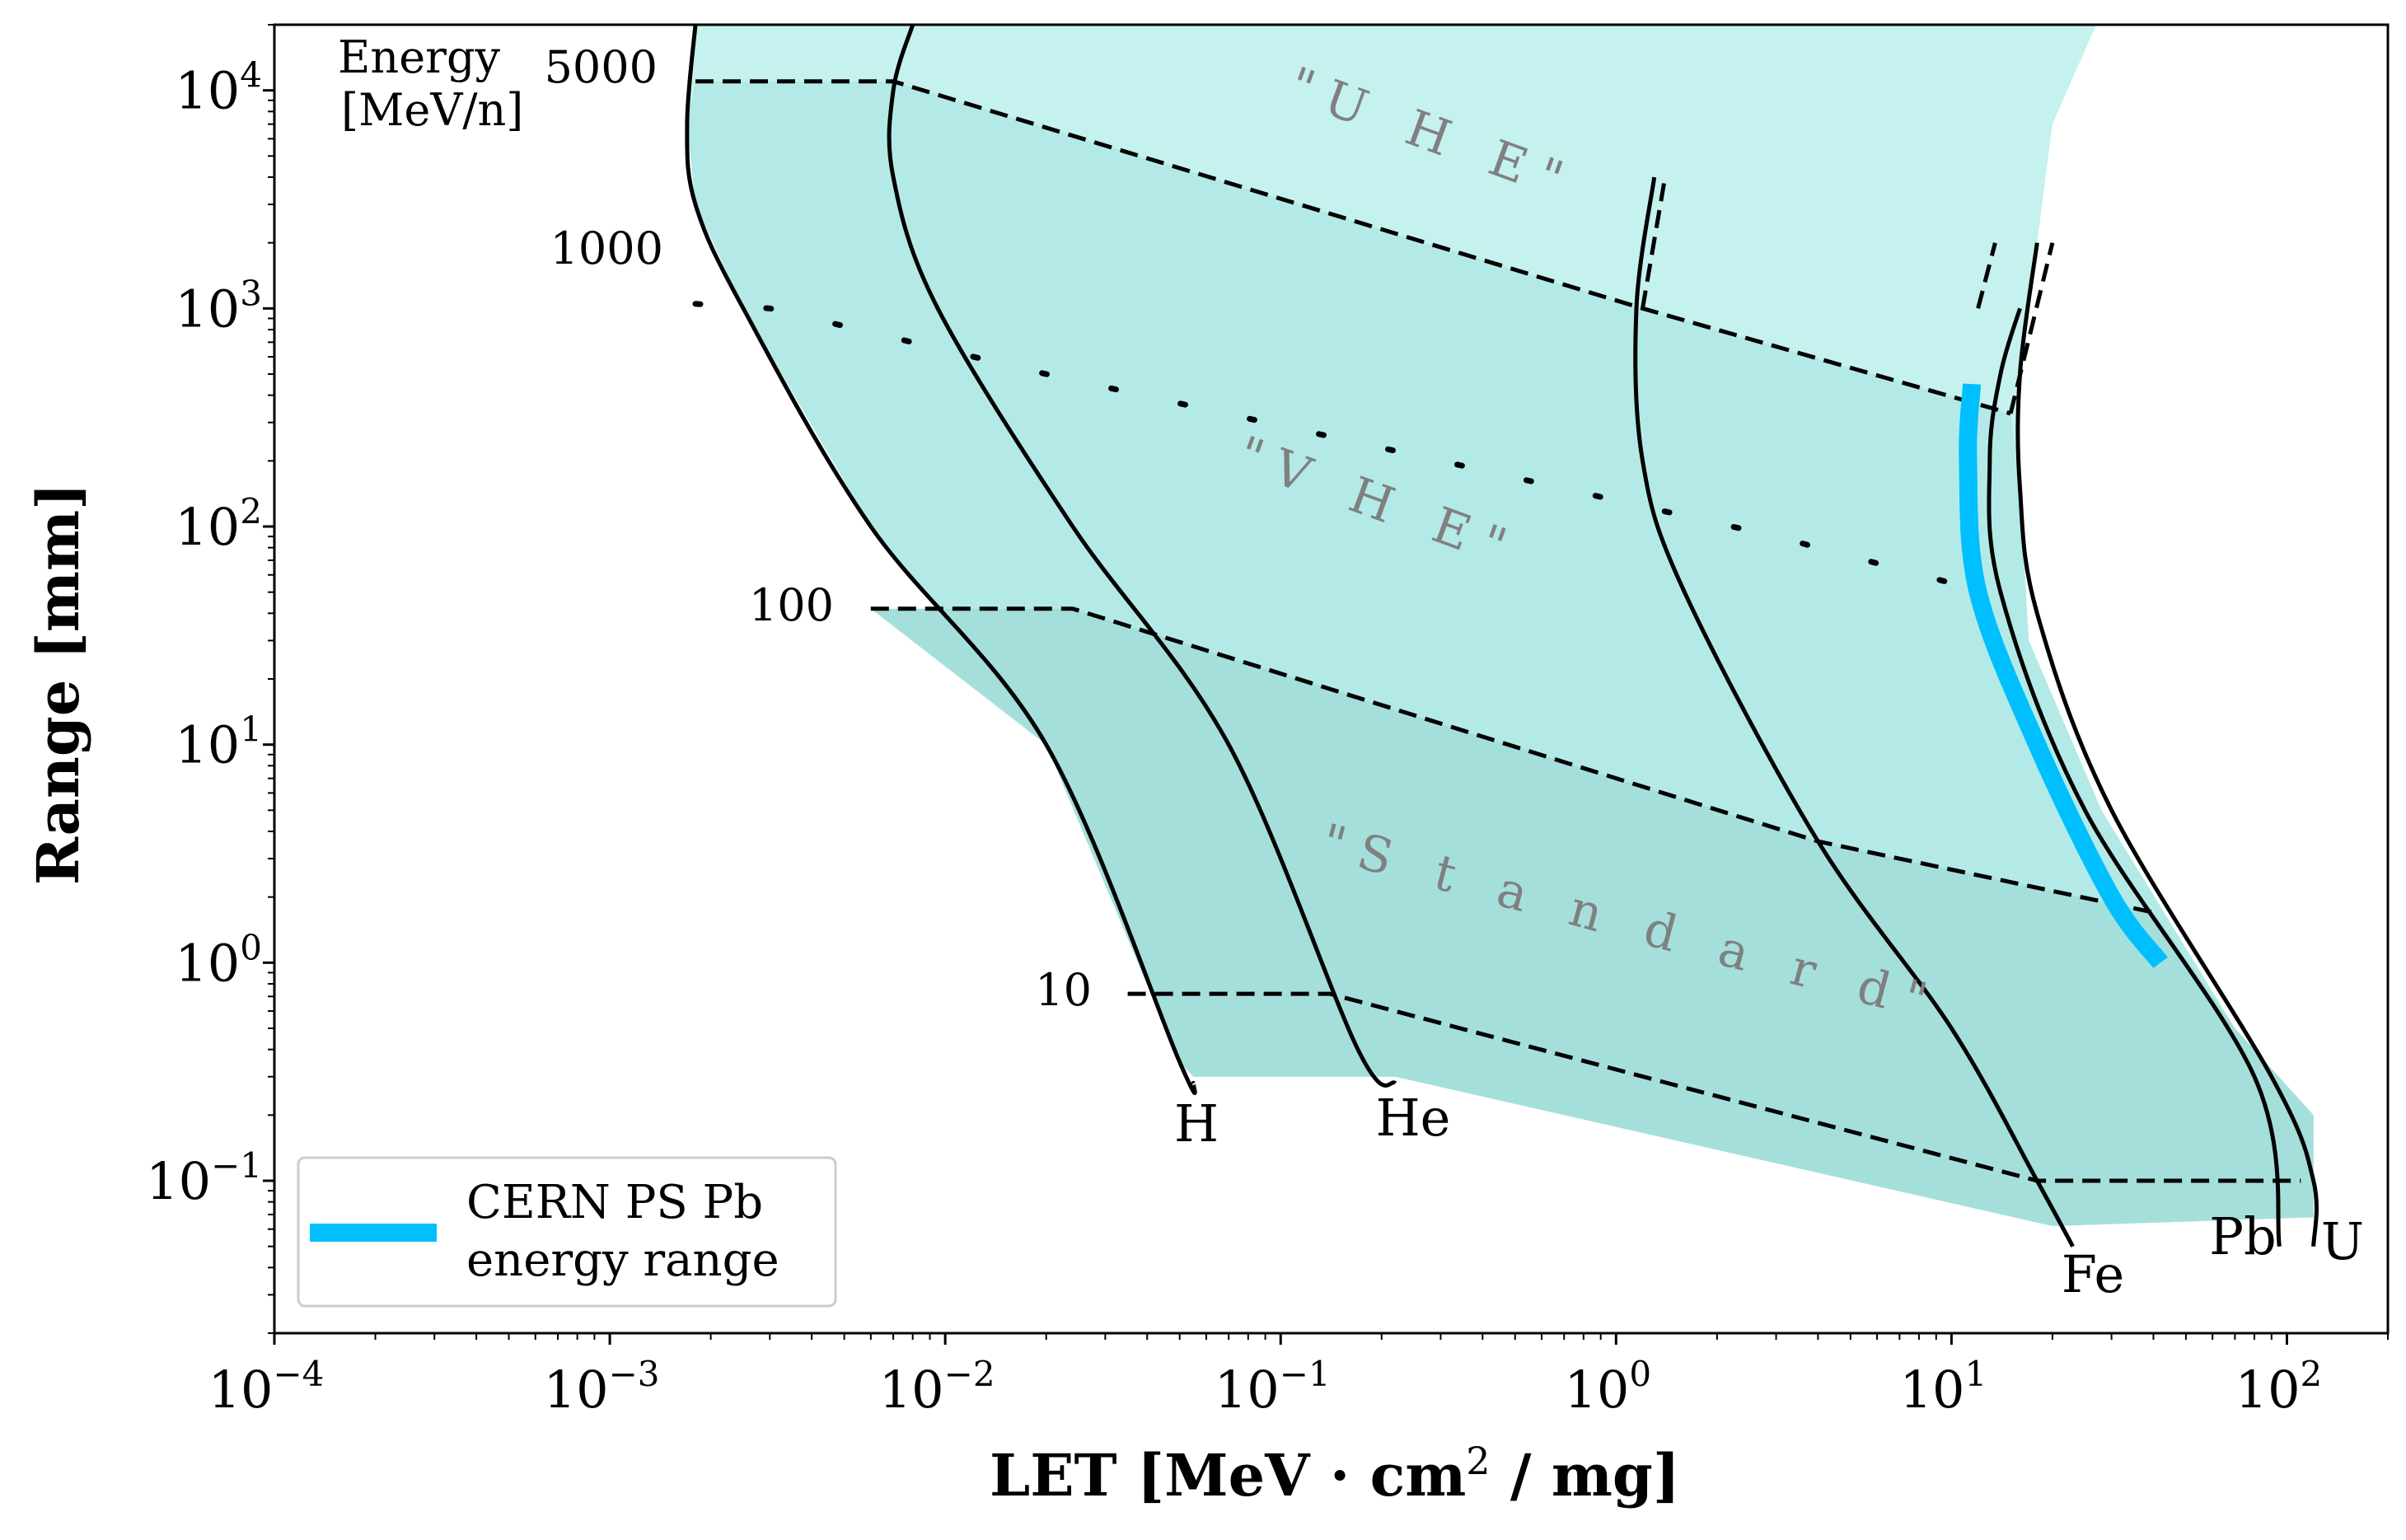  Describe the element at coordinates (601, 67) in the screenshot. I see `energy-label-5000: 5000` at that location.